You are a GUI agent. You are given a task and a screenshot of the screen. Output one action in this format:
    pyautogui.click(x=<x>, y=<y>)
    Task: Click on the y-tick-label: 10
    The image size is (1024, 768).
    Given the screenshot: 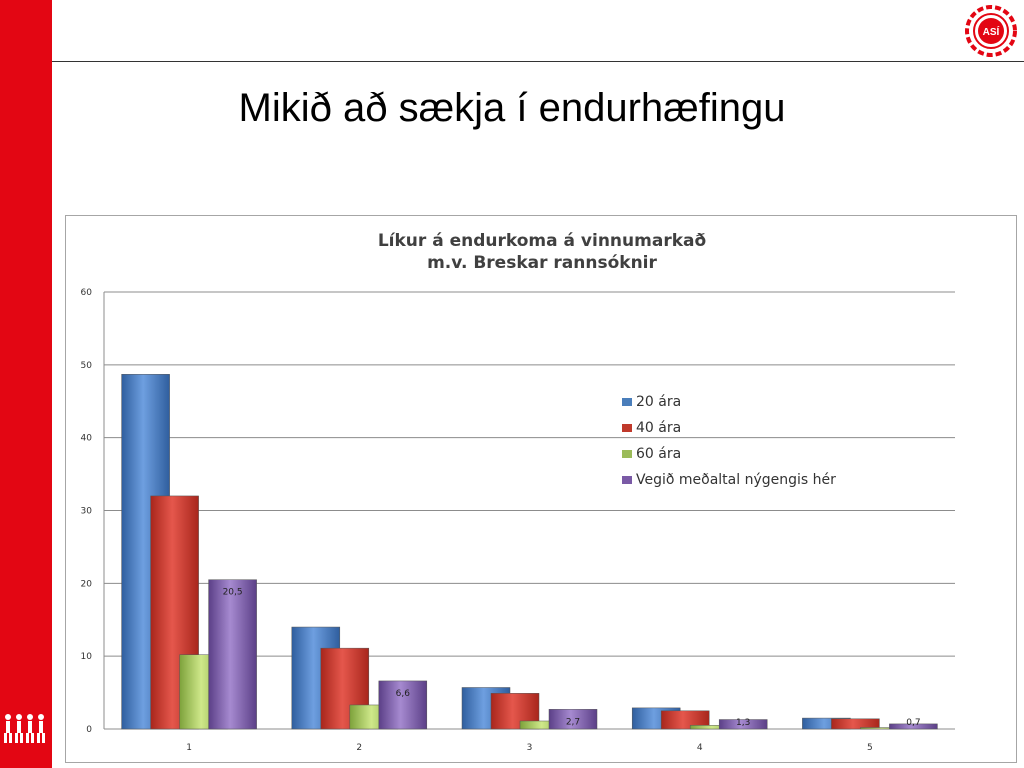 What is the action you would take?
    pyautogui.click(x=87, y=657)
    